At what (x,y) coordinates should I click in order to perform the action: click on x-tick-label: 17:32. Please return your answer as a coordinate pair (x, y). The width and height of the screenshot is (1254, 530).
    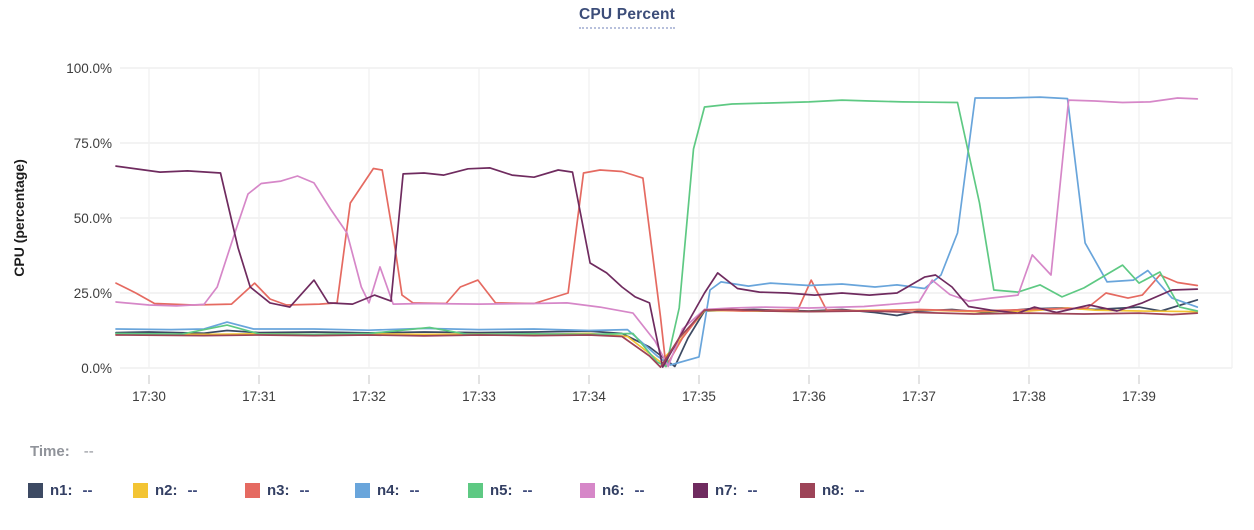
    Looking at the image, I should click on (369, 396).